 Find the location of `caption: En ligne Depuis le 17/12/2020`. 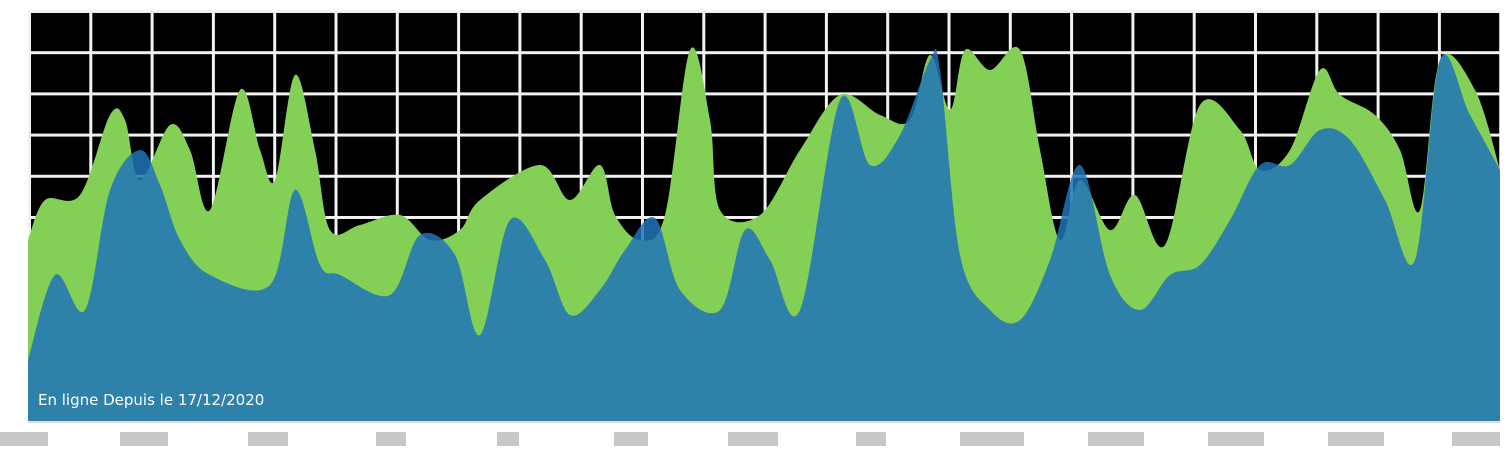

caption: En ligne Depuis le 17/12/2020 is located at coordinates (151, 400).